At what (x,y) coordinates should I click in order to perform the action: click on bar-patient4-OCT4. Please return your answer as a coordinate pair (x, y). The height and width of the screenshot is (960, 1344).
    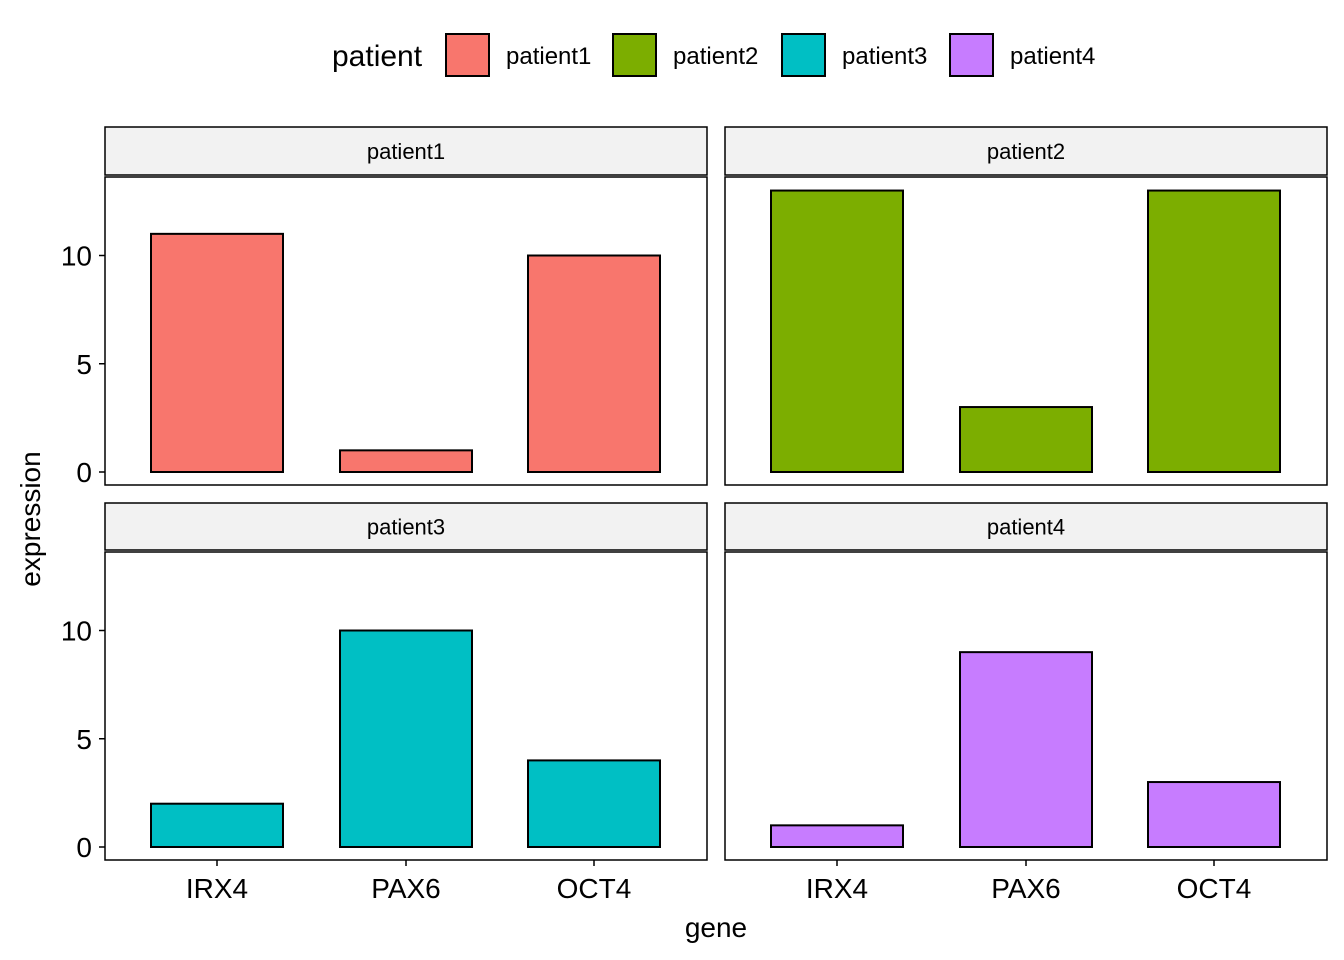
    Looking at the image, I should click on (1214, 814).